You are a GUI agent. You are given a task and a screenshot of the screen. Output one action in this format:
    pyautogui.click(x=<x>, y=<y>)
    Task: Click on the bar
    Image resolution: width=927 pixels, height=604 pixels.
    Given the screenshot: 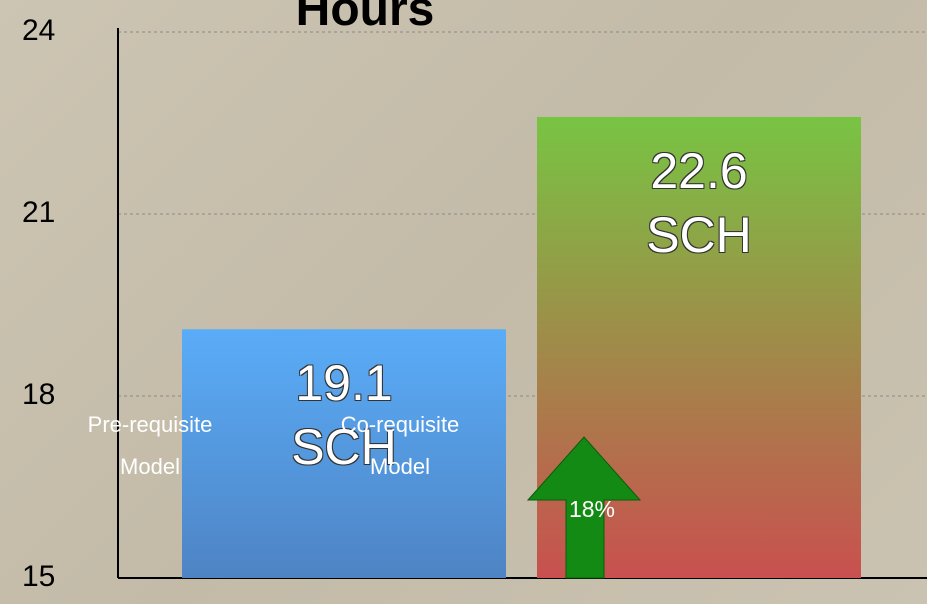 What is the action you would take?
    pyautogui.click(x=344, y=453)
    